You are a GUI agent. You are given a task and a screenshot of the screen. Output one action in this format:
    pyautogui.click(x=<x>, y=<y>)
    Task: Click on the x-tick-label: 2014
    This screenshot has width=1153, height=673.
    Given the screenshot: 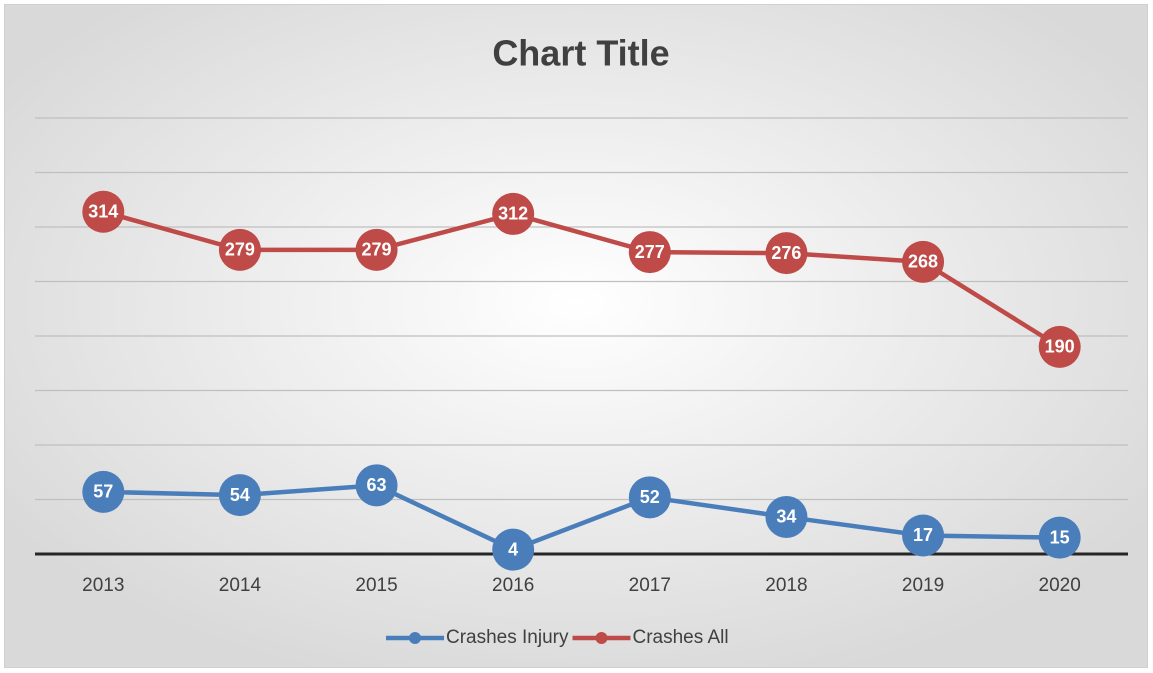 What is the action you would take?
    pyautogui.click(x=240, y=585)
    